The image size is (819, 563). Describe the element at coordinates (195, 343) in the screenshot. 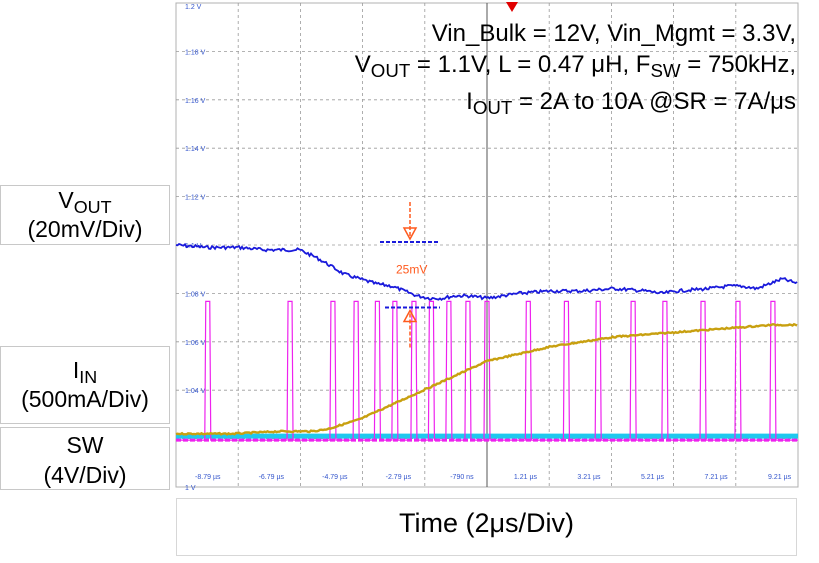

I see `y-tick-label: 1.06 V` at that location.